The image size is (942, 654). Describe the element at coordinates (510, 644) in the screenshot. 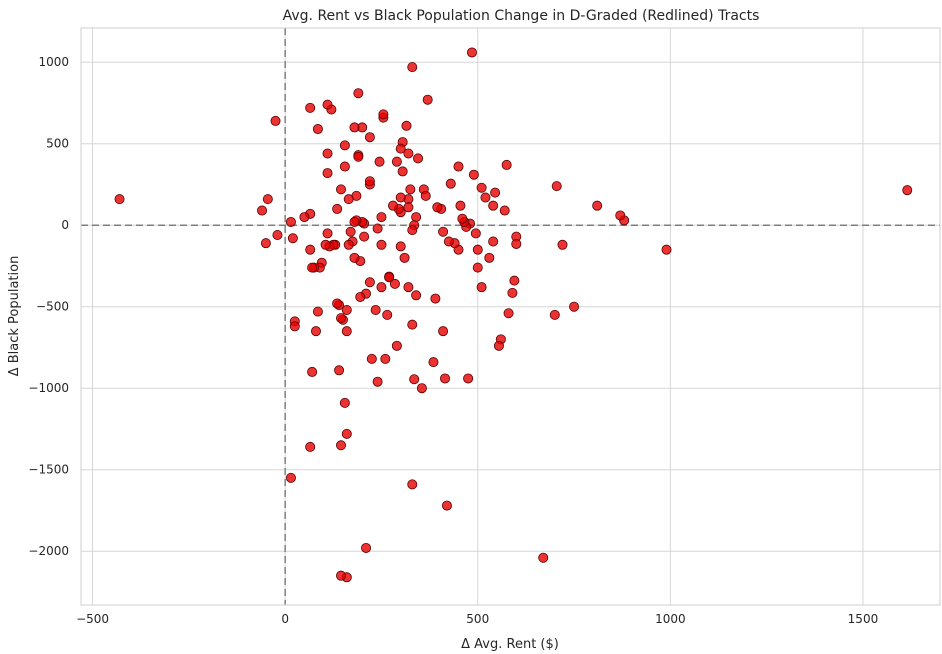

I see `x-axis-label: Δ Avg. Rent ($)` at that location.